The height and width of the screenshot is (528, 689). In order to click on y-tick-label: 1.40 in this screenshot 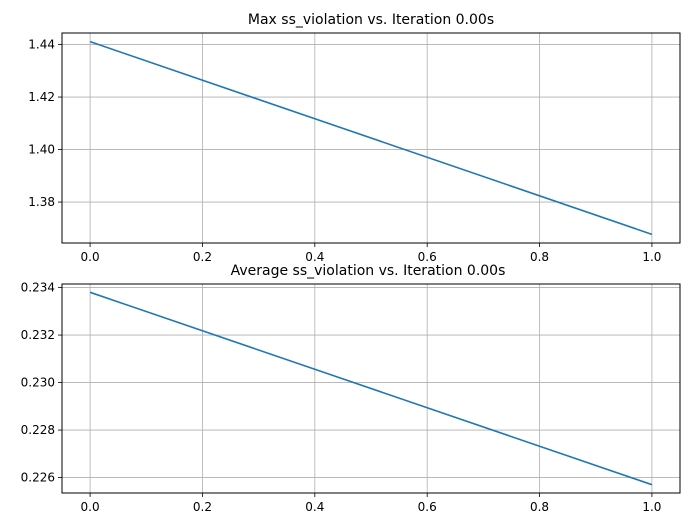, I will do `click(41, 150)`.